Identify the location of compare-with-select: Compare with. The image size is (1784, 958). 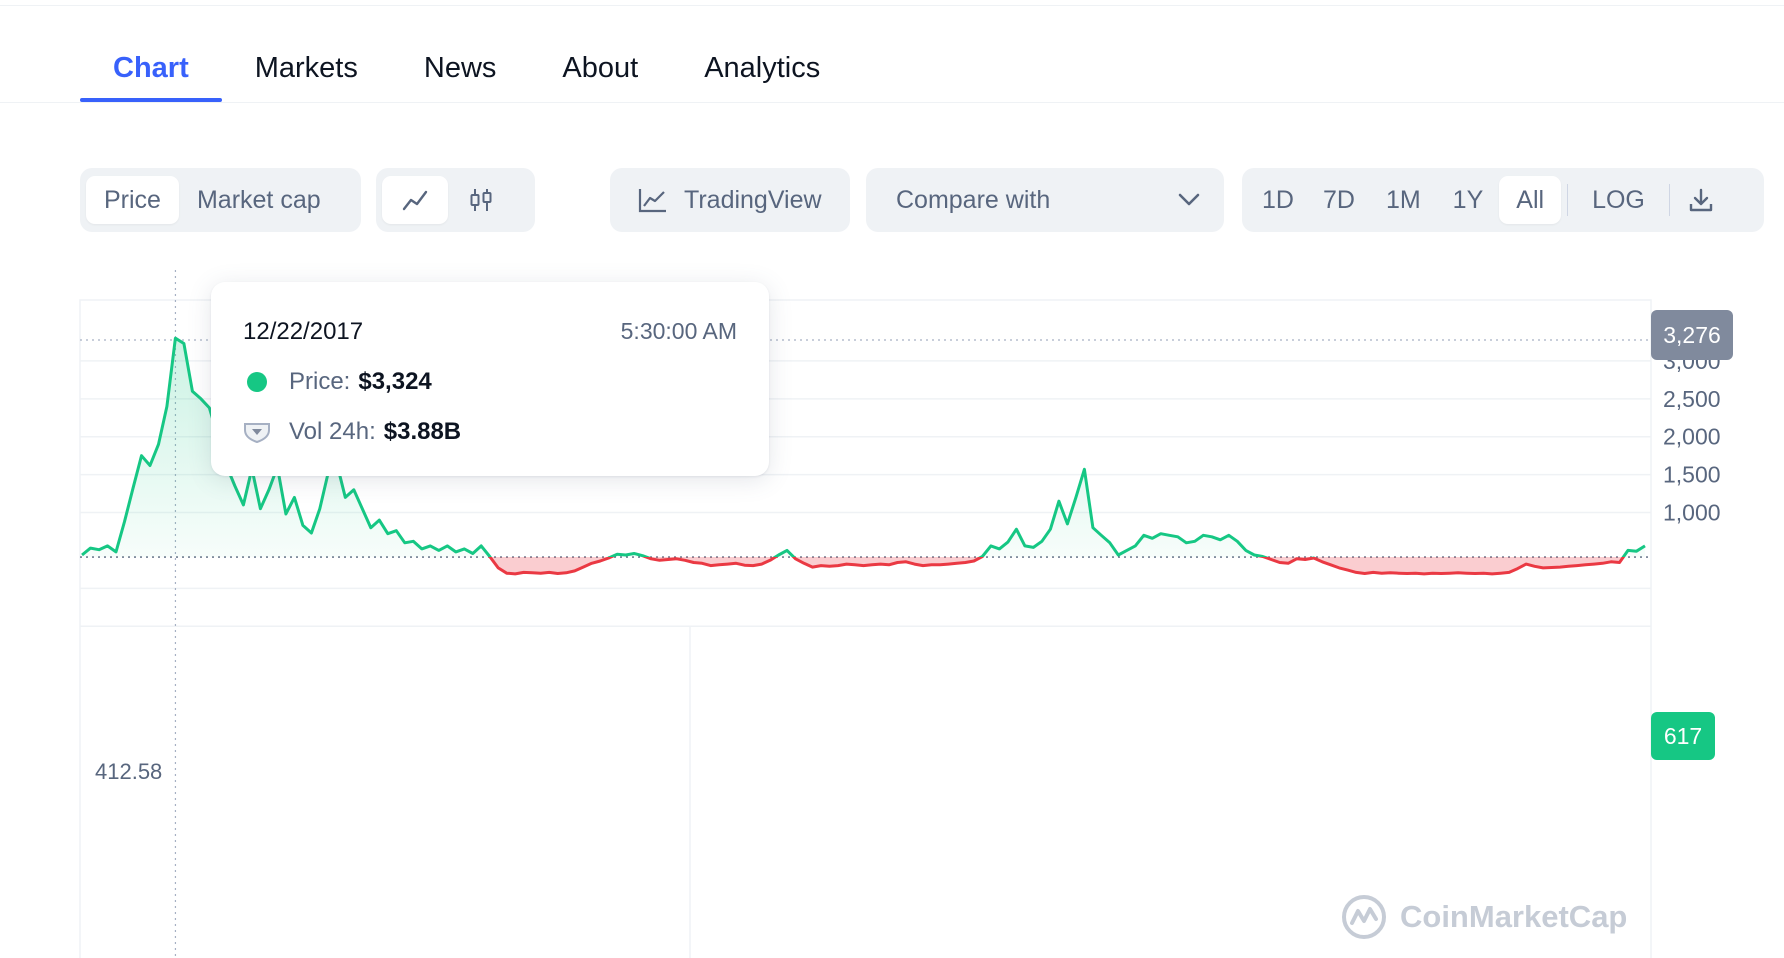
(1045, 200).